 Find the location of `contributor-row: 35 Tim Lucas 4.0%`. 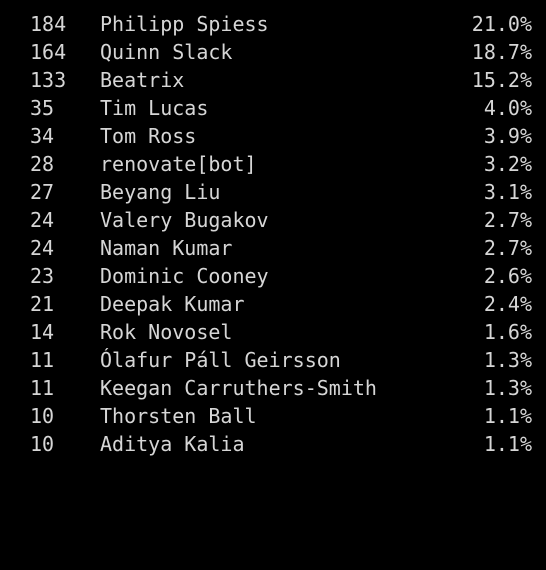

contributor-row: 35 Tim Lucas 4.0% is located at coordinates (273, 108).